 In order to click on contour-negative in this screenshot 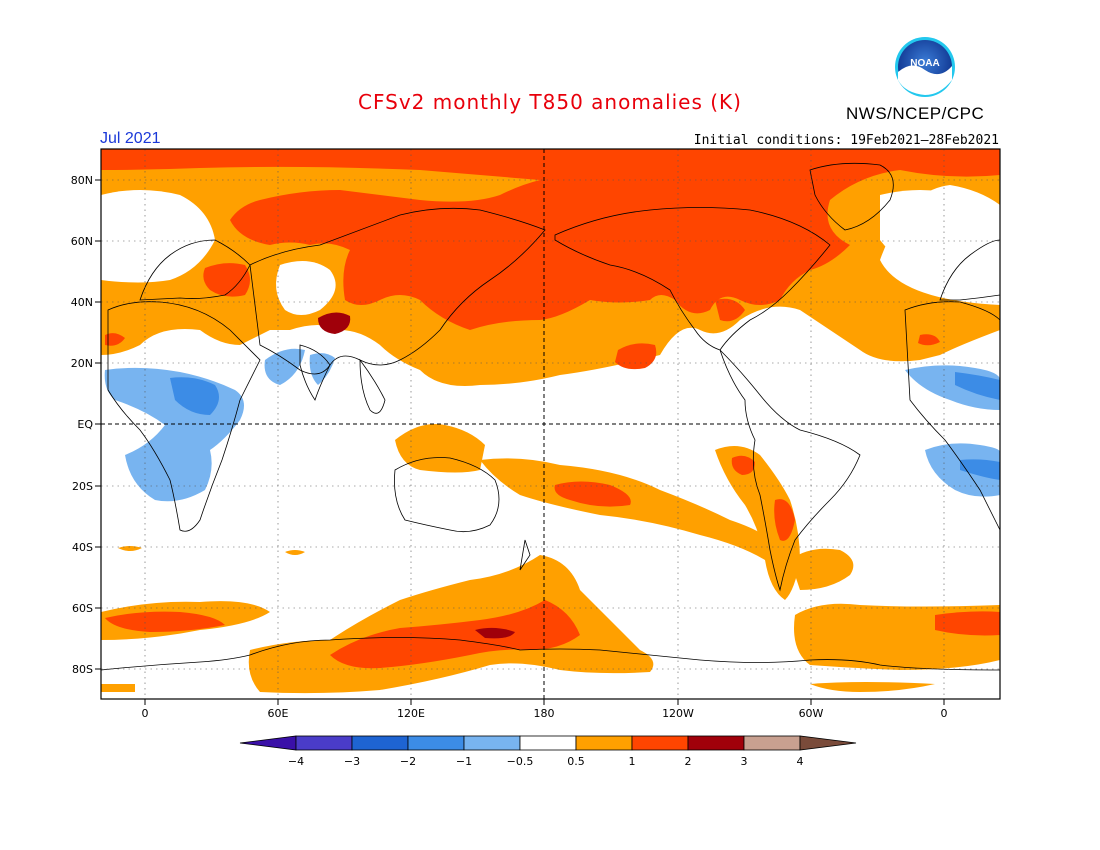, I will do `click(552, 425)`.